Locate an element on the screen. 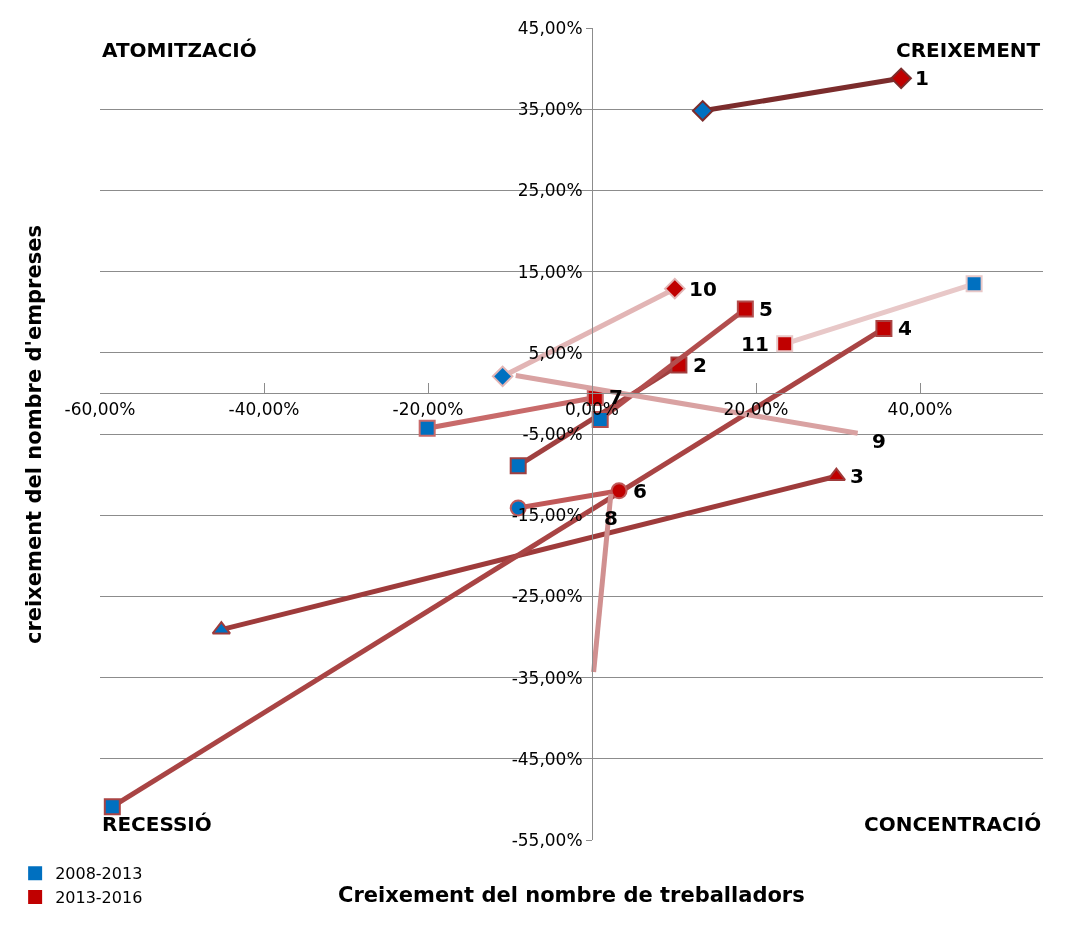 The width and height of the screenshot is (1080, 926). legend-label: 2013-2016 is located at coordinates (99, 898).